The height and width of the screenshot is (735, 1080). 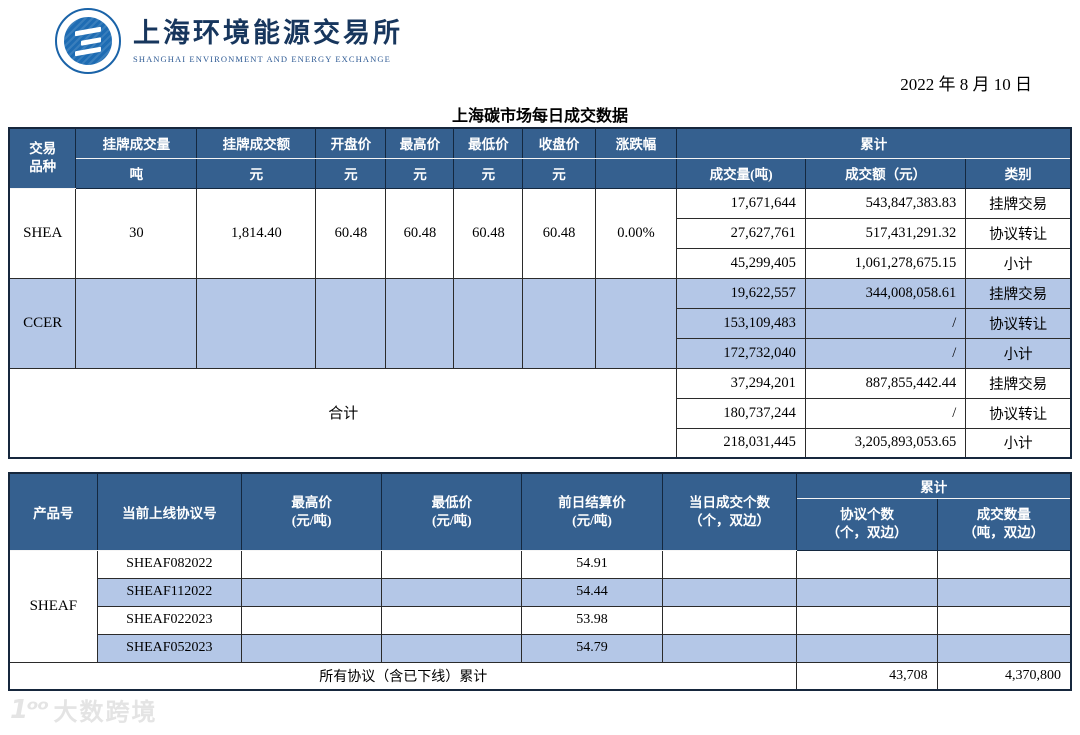 What do you see at coordinates (540, 443) in the screenshot?
I see `table-row-total-subtotal: 218,031,445 3,205,893,053.65 小计` at bounding box center [540, 443].